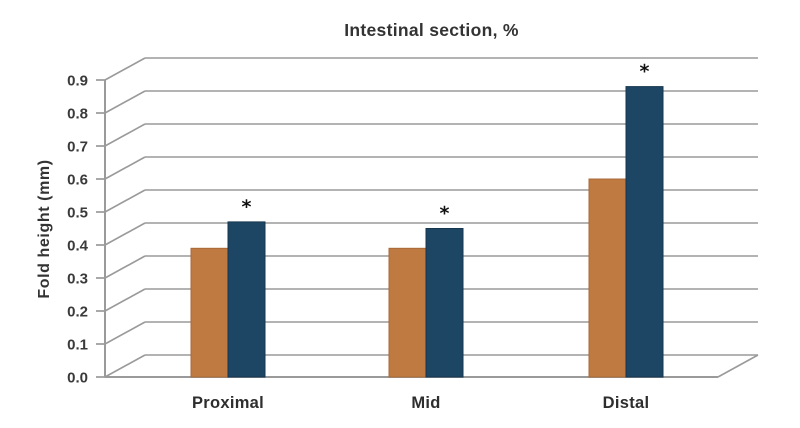  Describe the element at coordinates (77, 312) in the screenshot. I see `y-tick-label: 0.2` at that location.